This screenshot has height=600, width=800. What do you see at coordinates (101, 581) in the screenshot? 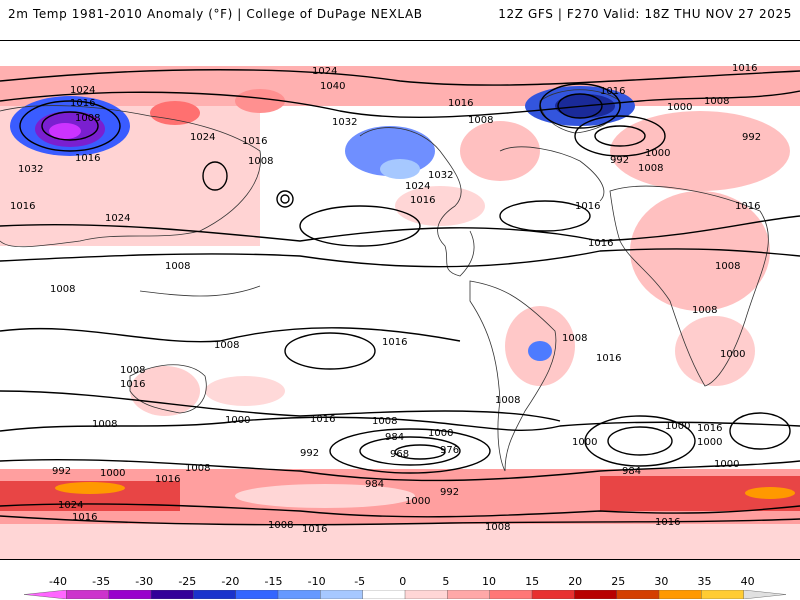
I see `legend-tick-label: -35` at bounding box center [101, 581].